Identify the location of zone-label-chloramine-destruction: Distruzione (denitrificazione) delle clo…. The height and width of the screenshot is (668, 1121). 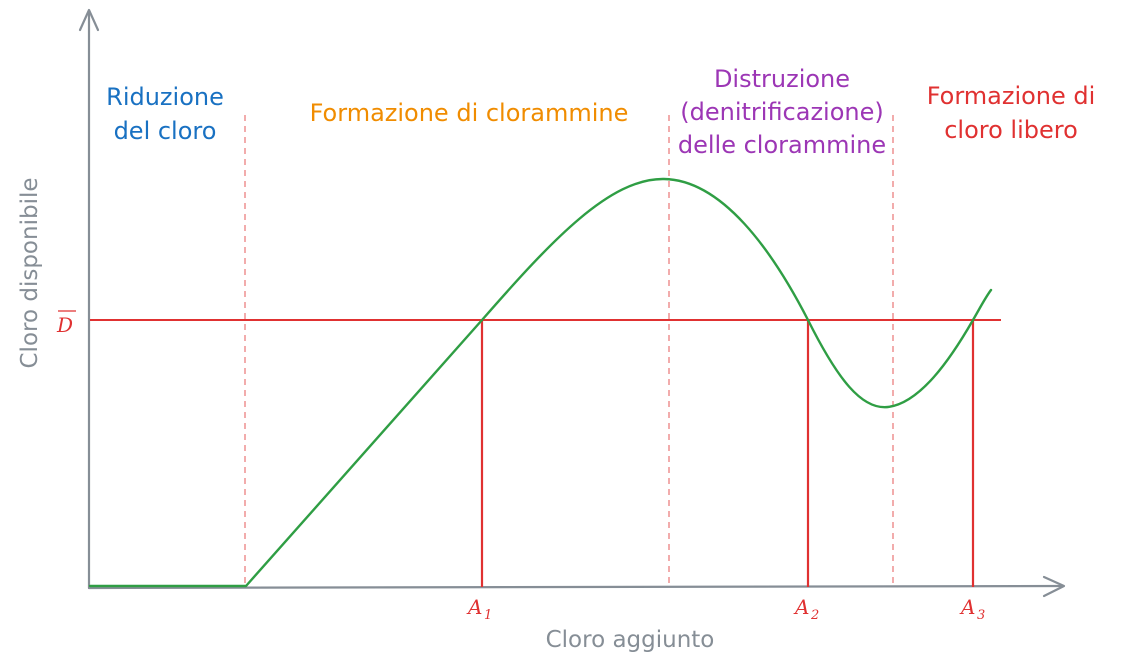
(782, 112).